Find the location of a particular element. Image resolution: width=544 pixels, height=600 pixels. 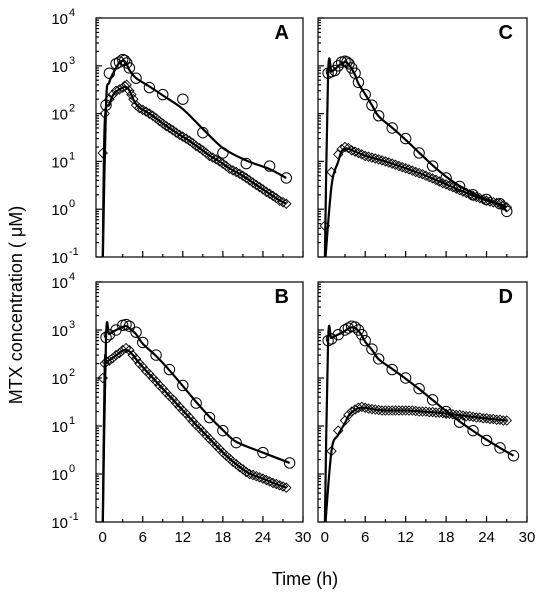

x-tick-label: 18 is located at coordinates (223, 537).